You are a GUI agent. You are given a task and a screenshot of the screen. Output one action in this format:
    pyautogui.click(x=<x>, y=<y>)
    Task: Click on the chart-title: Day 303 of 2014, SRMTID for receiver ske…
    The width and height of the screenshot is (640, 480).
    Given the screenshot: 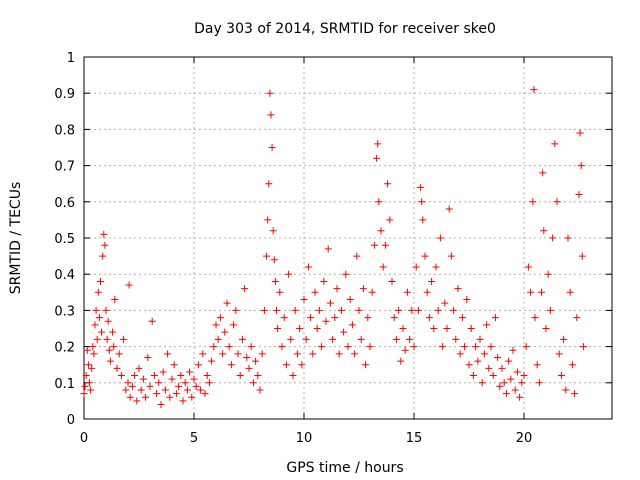 What is the action you would take?
    pyautogui.click(x=345, y=29)
    